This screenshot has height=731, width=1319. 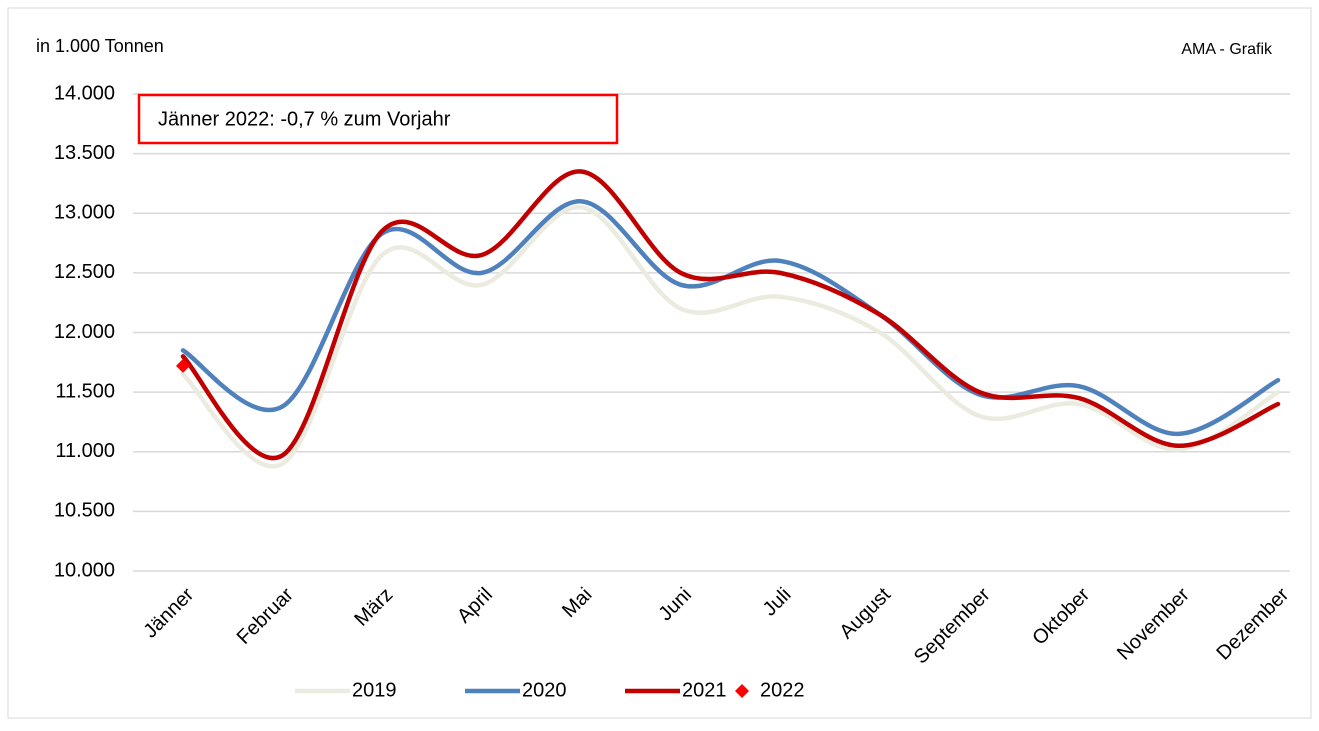 What do you see at coordinates (84, 213) in the screenshot?
I see `y-tick-label: 13.000` at bounding box center [84, 213].